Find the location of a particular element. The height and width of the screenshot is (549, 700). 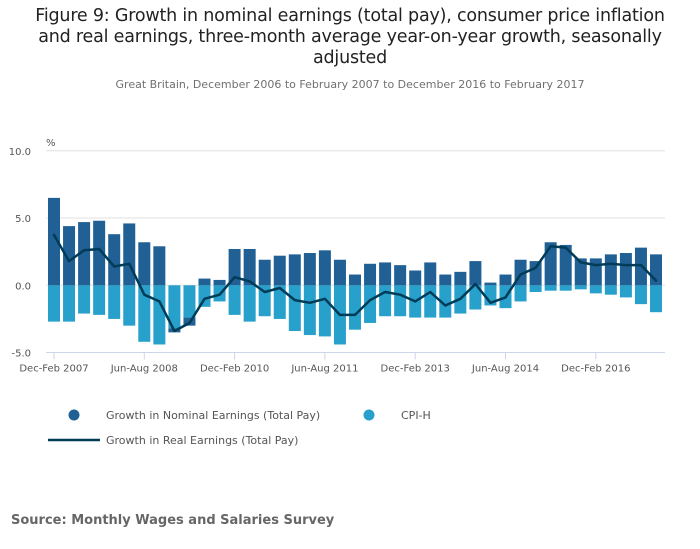

x-tick-label: Dec-Feb 2016 is located at coordinates (595, 369).